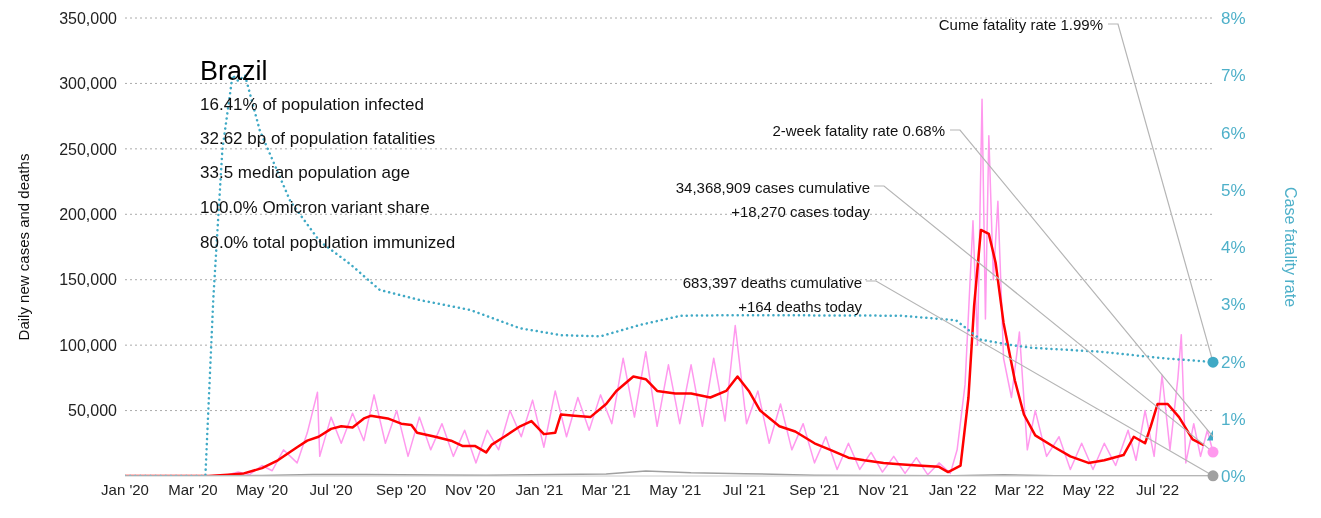 Image resolution: width=1321 pixels, height=518 pixels. I want to click on x-tick-label: Jan '20, so click(125, 489).